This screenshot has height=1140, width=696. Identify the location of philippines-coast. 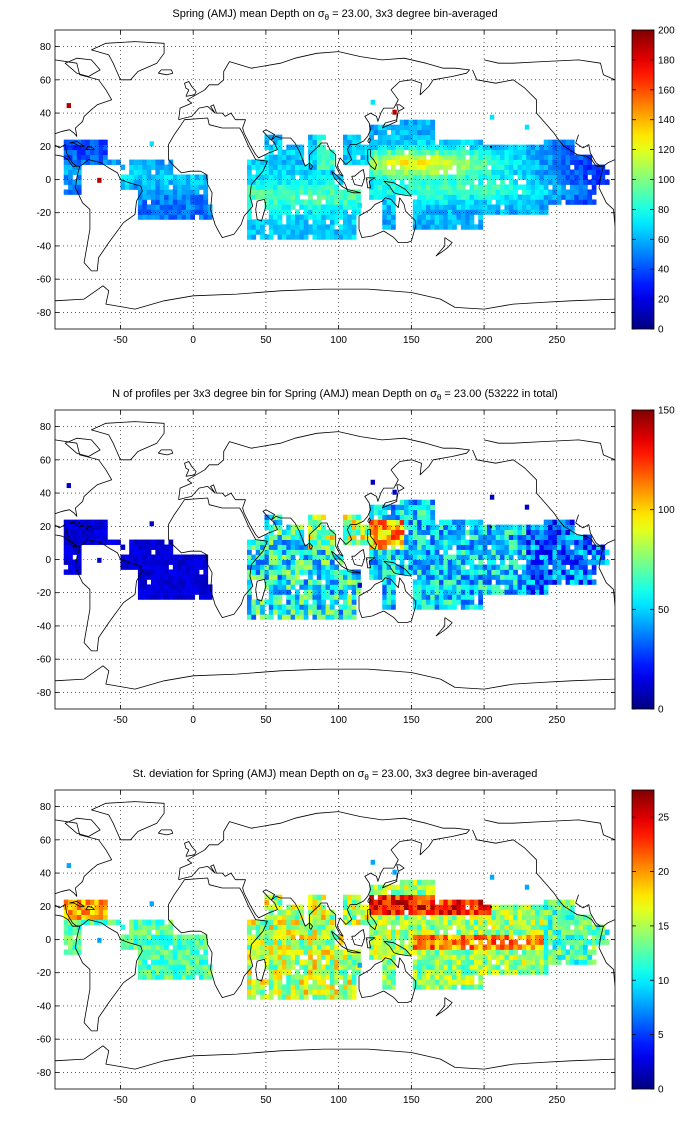
(372, 919).